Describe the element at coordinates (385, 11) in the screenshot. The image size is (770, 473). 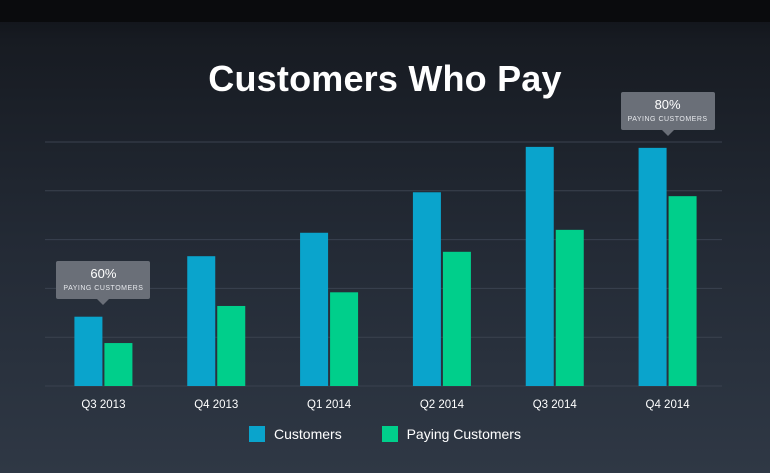
I see `top-bar` at that location.